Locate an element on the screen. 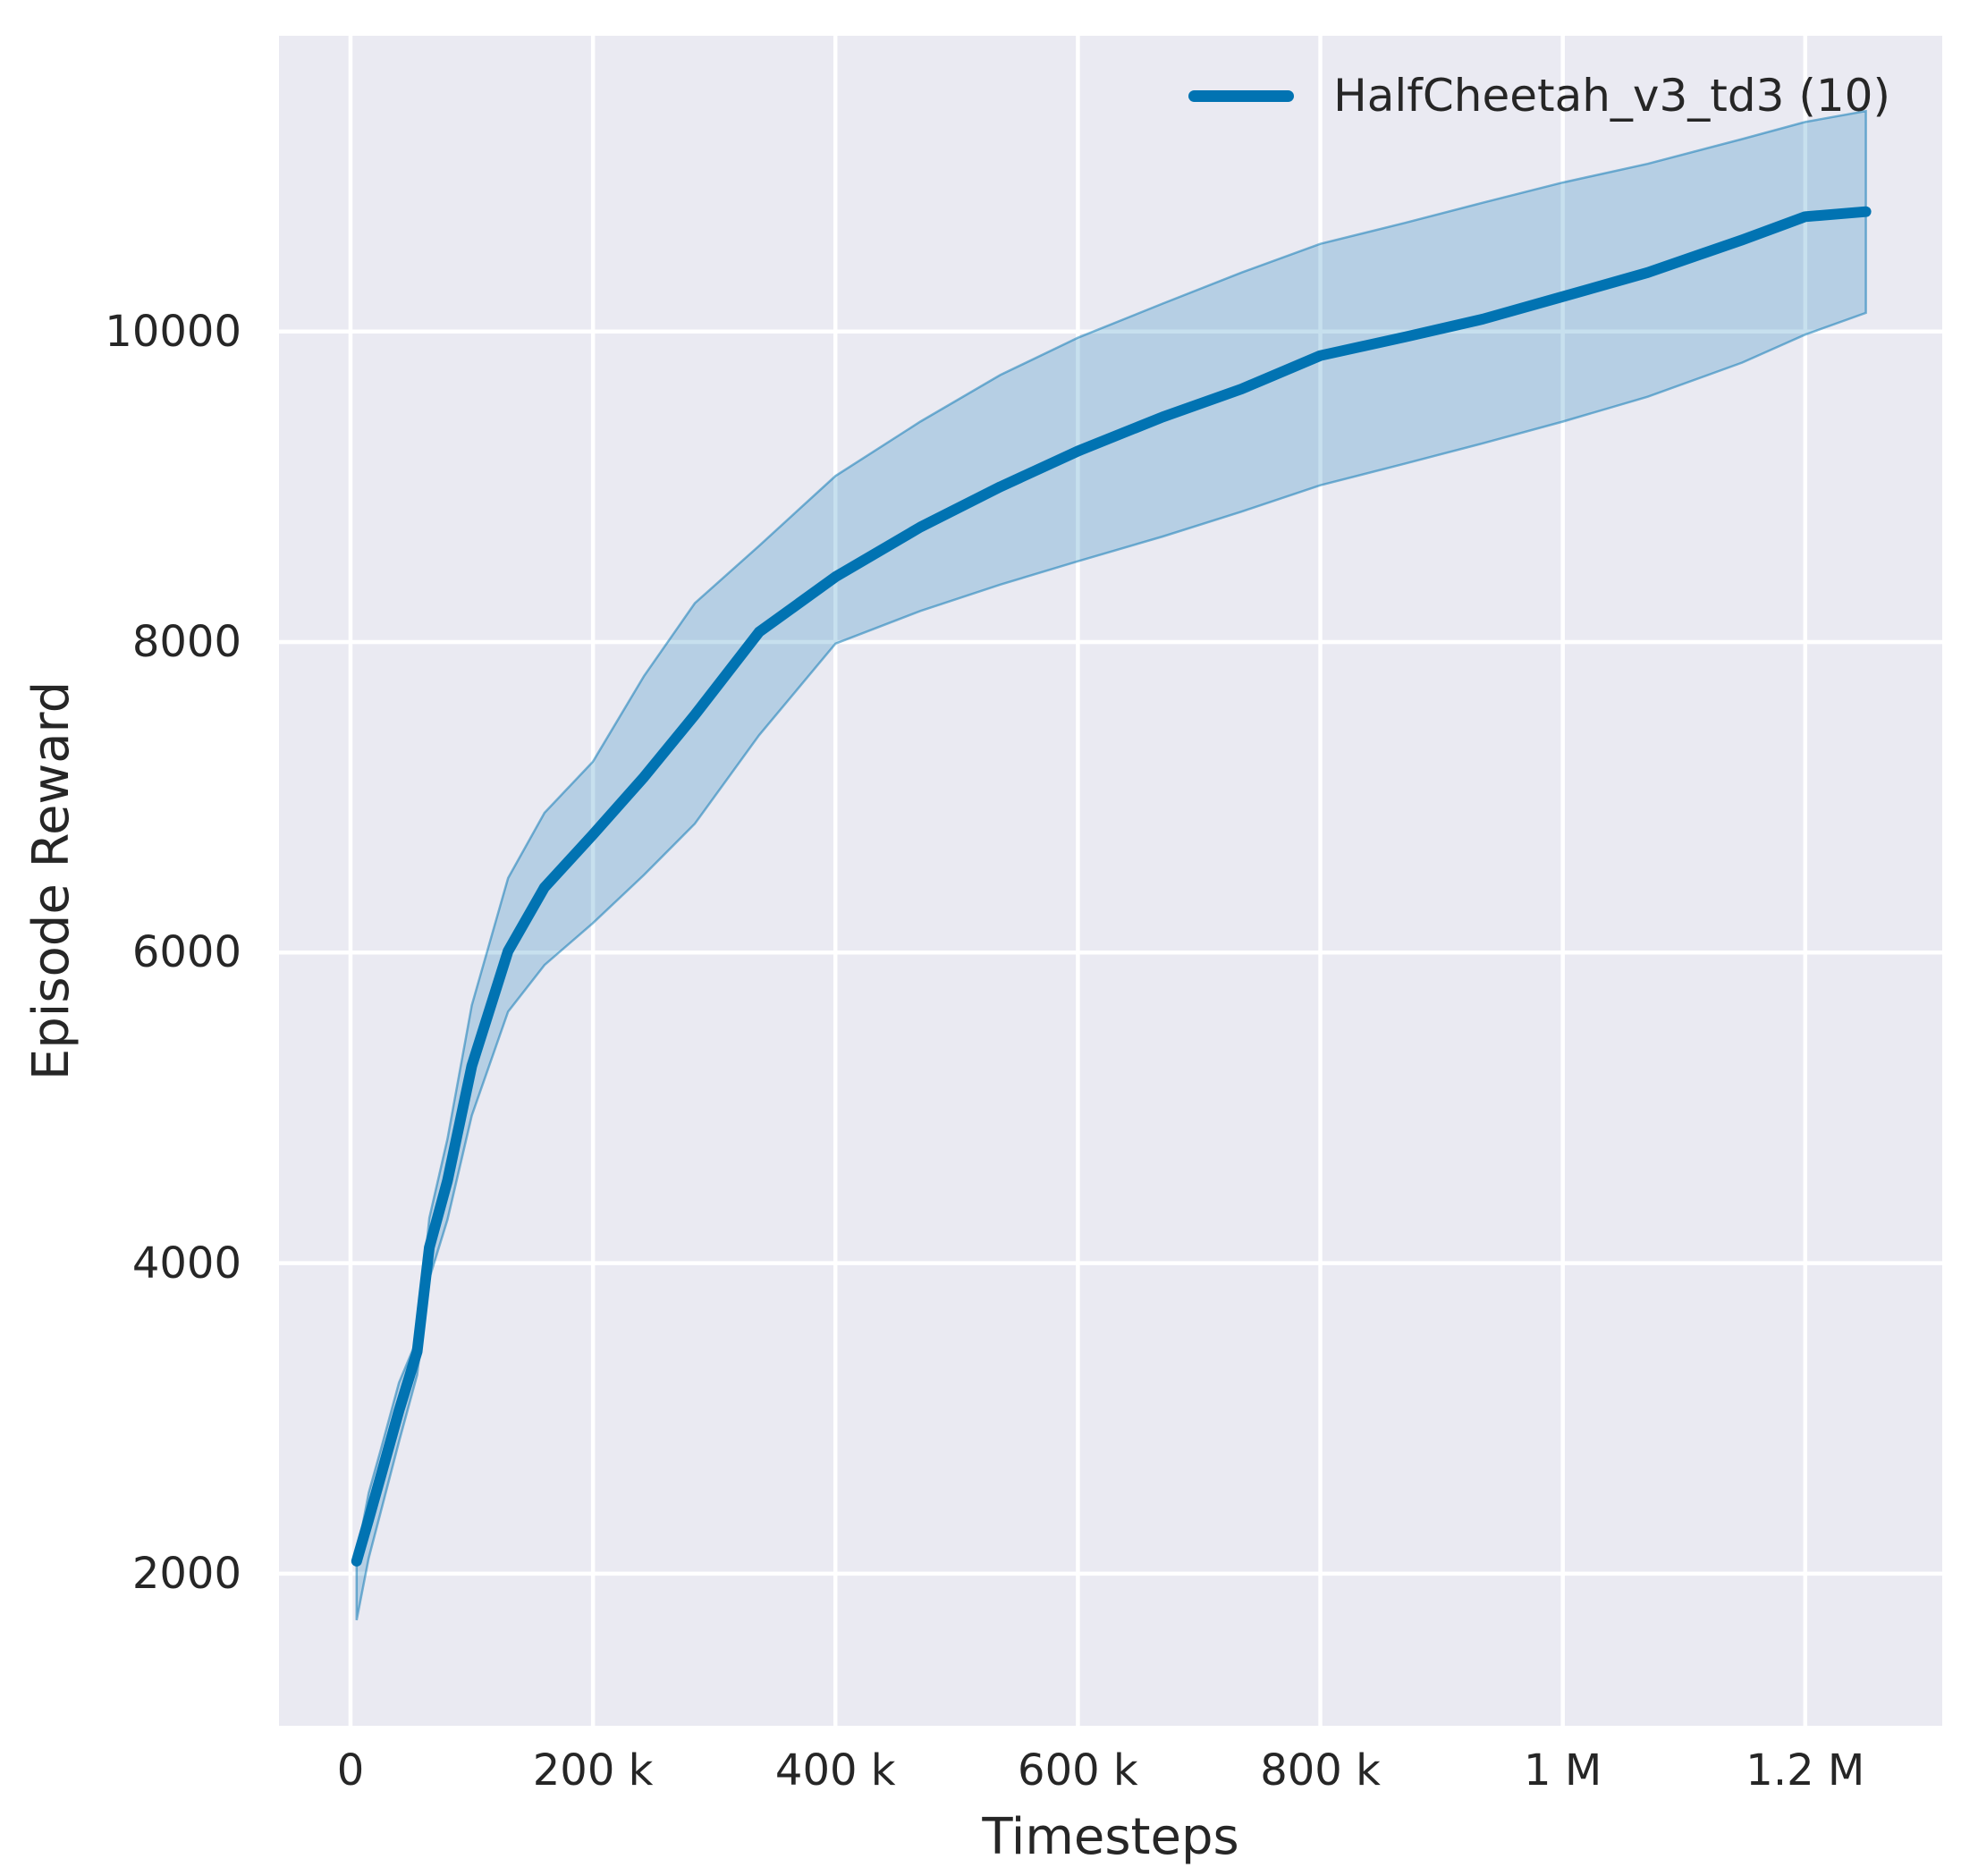 The height and width of the screenshot is (1876, 1978). y-tick-label: 4000 is located at coordinates (186, 1264).